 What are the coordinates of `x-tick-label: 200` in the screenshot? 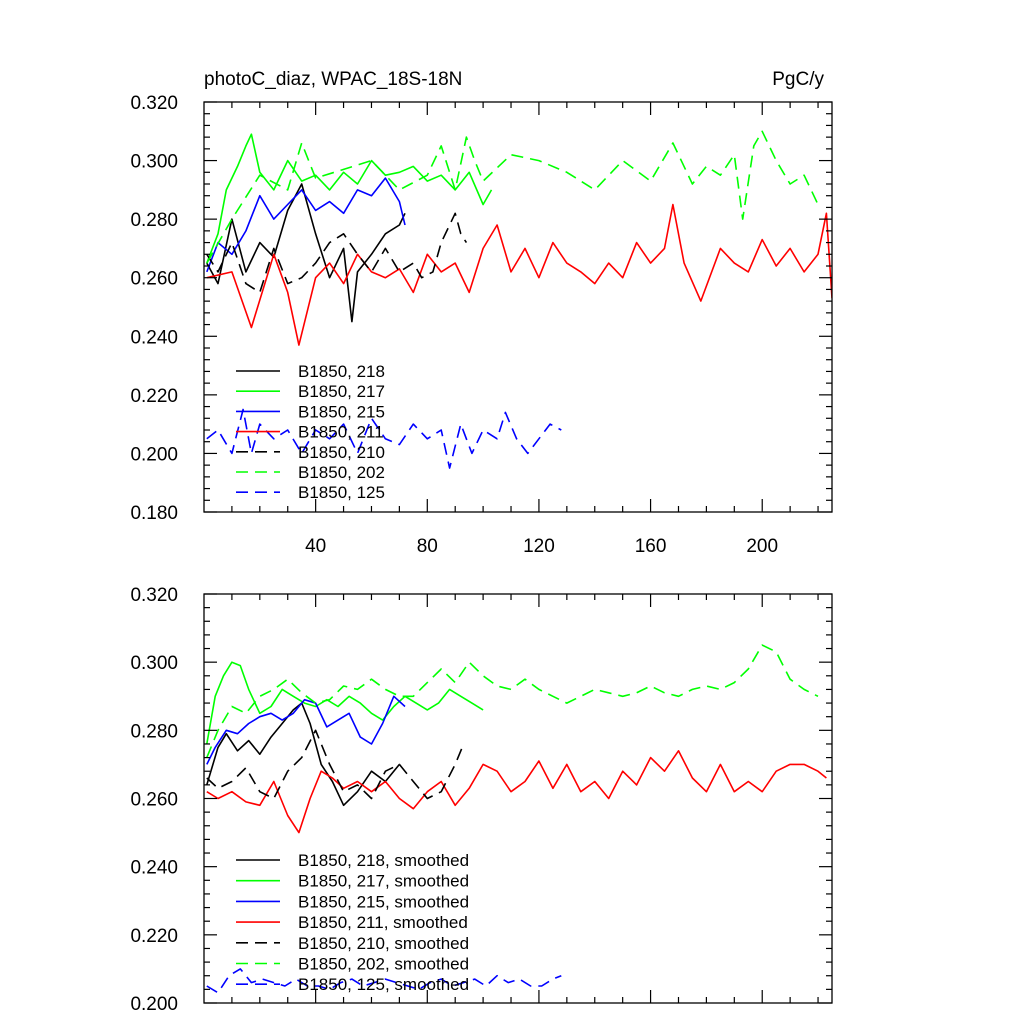 It's located at (762, 546).